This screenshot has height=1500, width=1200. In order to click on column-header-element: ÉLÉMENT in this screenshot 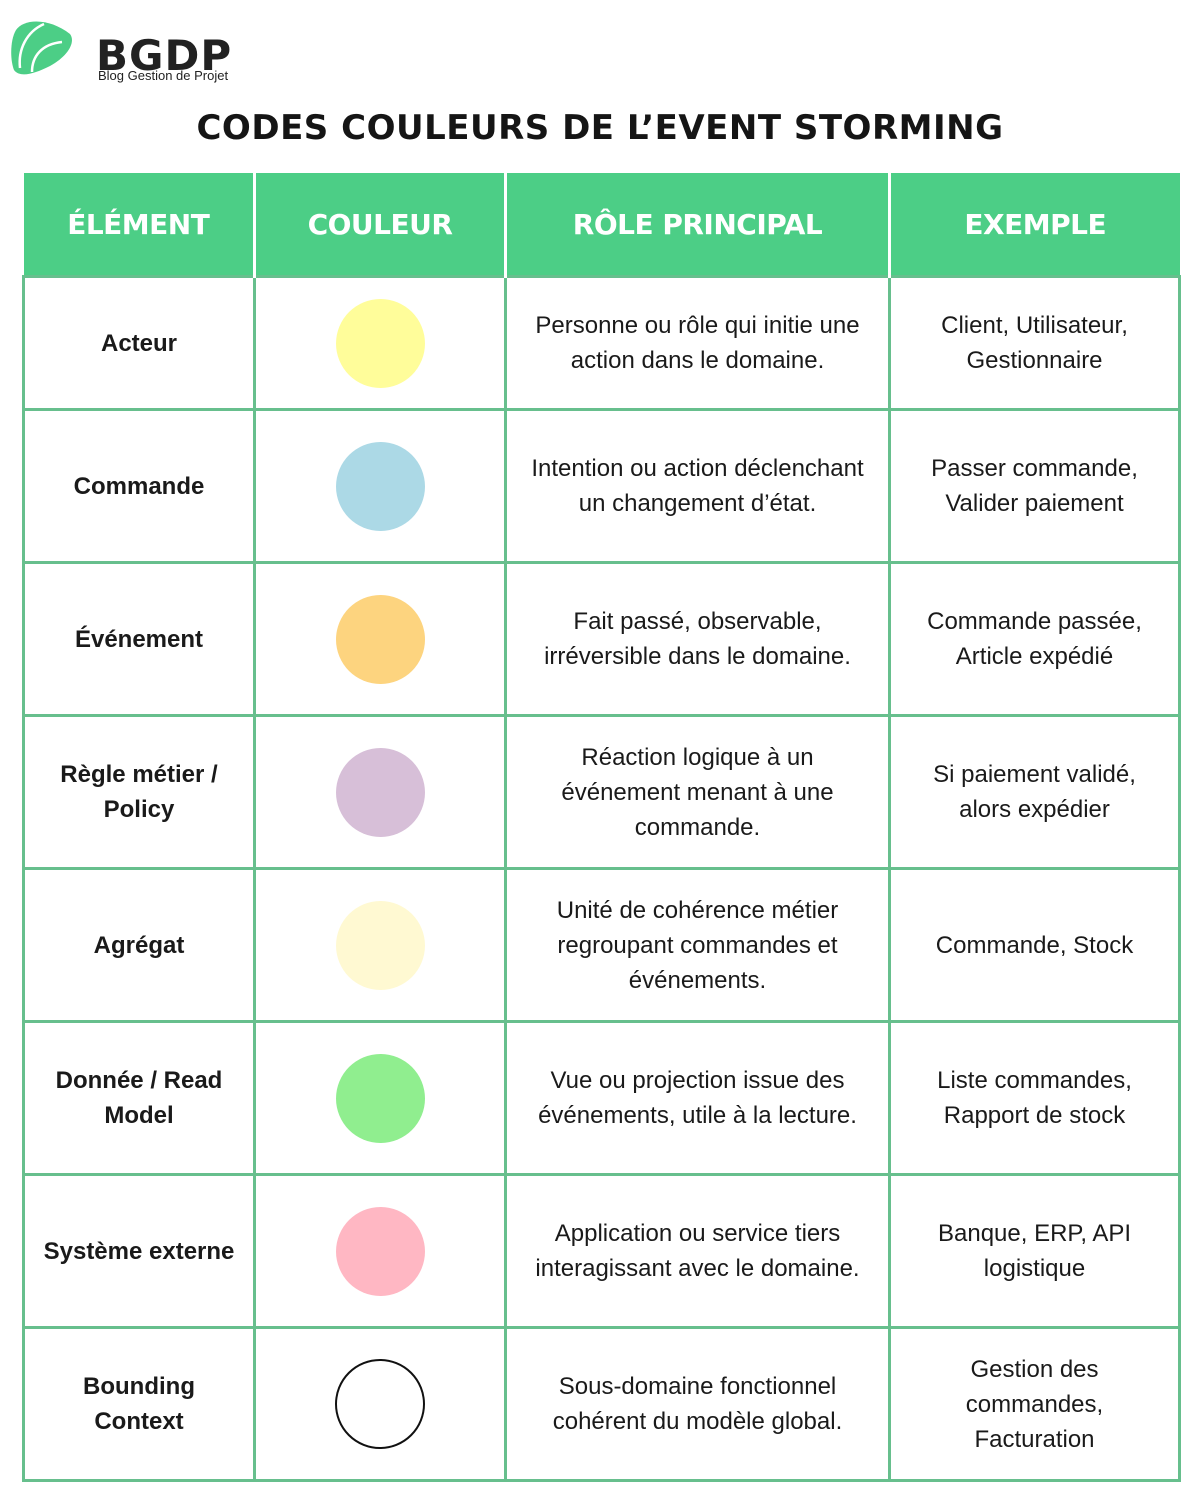, I will do `click(139, 225)`.